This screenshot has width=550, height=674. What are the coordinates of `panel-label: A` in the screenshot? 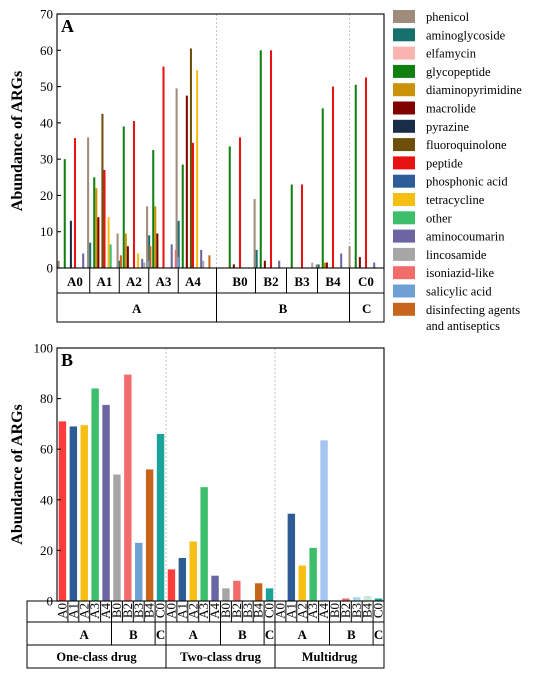 It's located at (67, 26).